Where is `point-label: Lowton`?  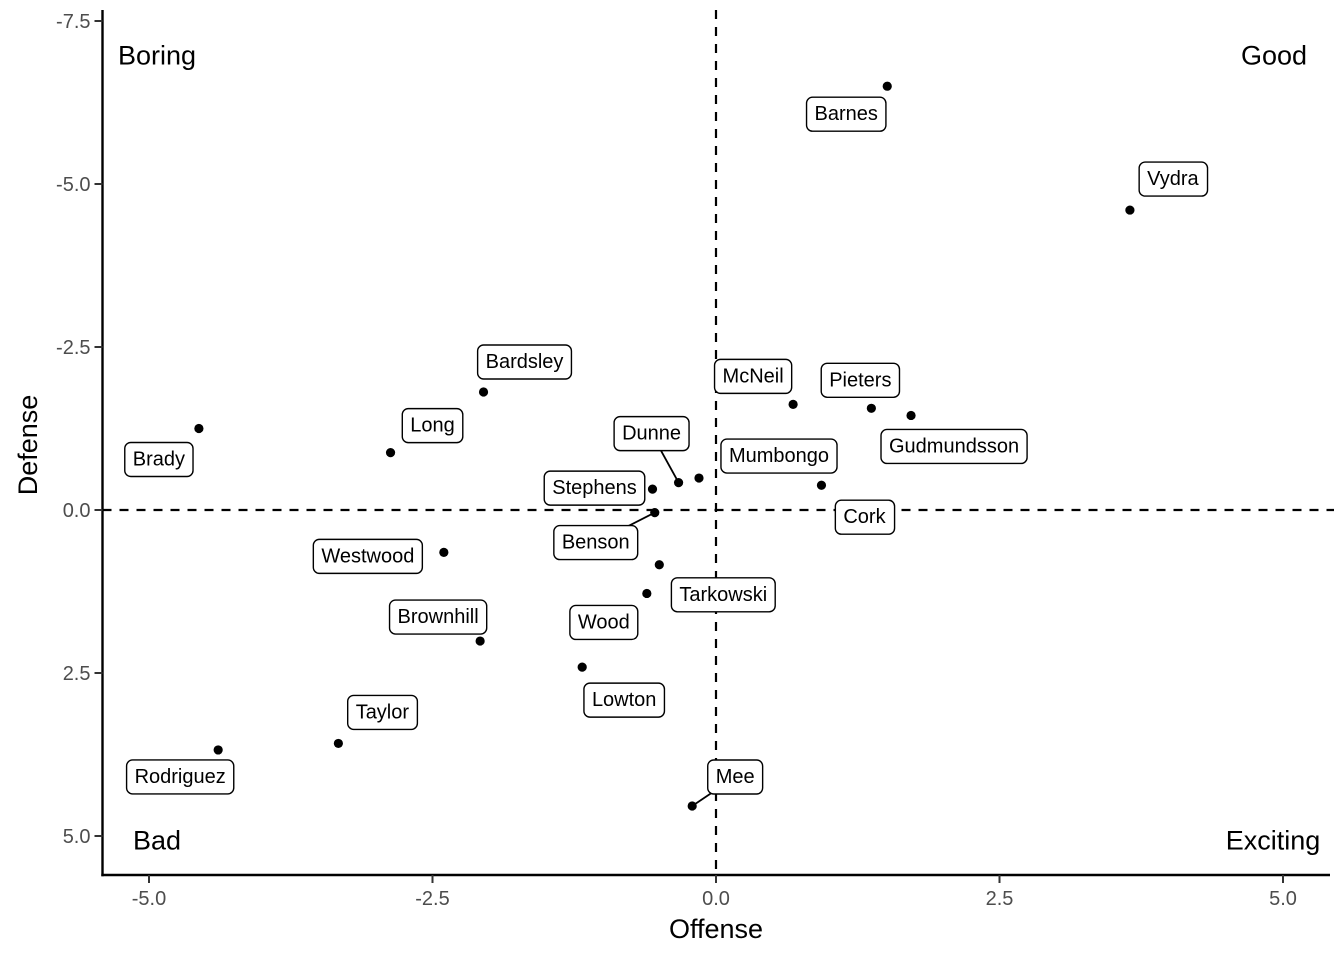
point-label: Lowton is located at coordinates (624, 700).